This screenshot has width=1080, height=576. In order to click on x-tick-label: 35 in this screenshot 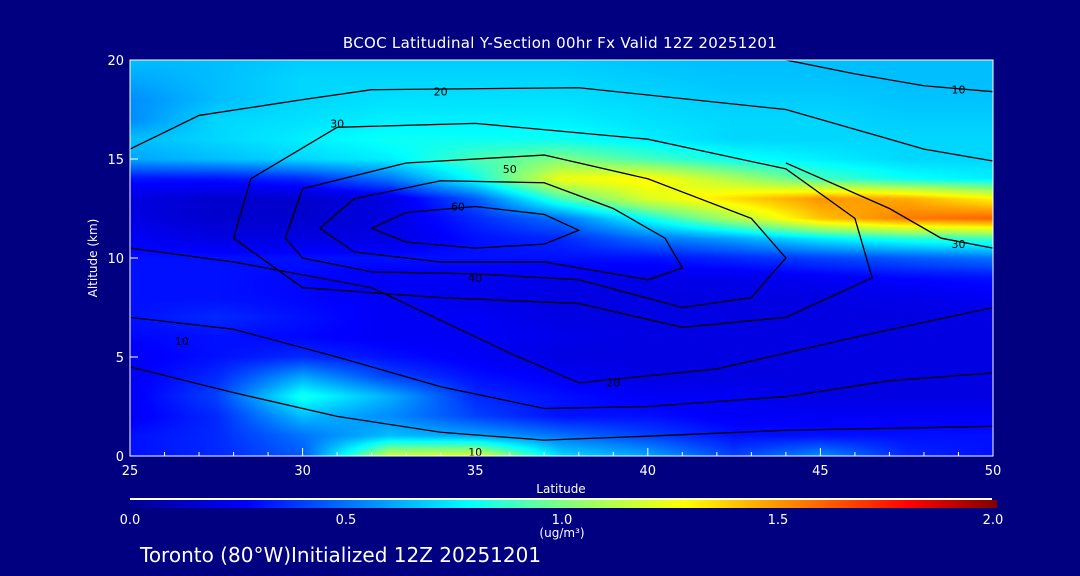, I will do `click(475, 471)`.